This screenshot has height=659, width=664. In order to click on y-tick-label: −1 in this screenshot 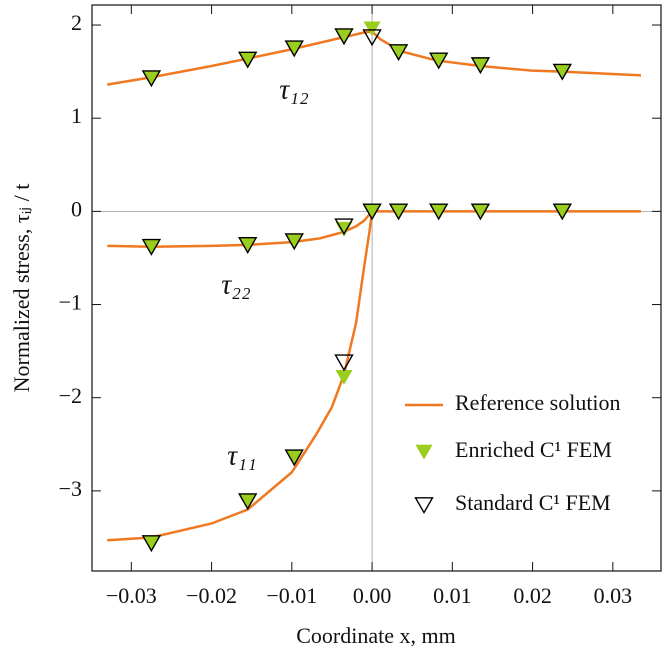, I will do `click(70, 302)`.